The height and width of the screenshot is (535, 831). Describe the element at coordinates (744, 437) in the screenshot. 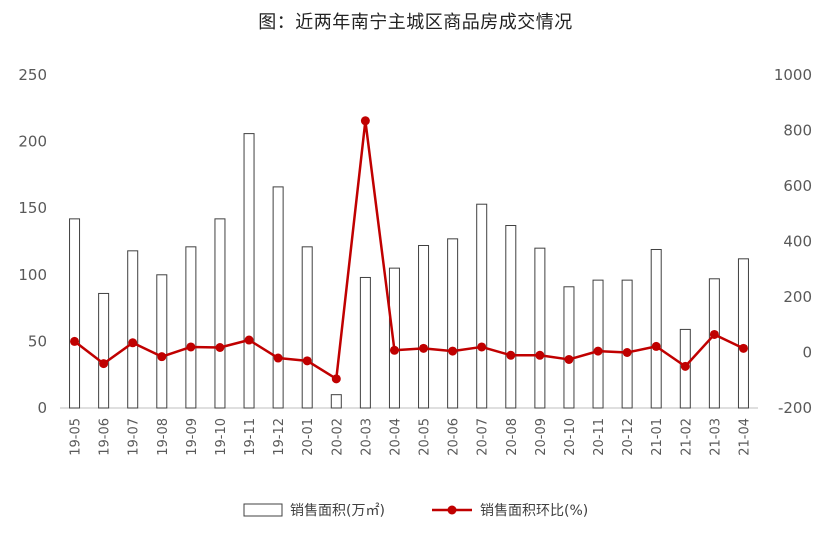

I see `x-tick-label: 21-04` at that location.